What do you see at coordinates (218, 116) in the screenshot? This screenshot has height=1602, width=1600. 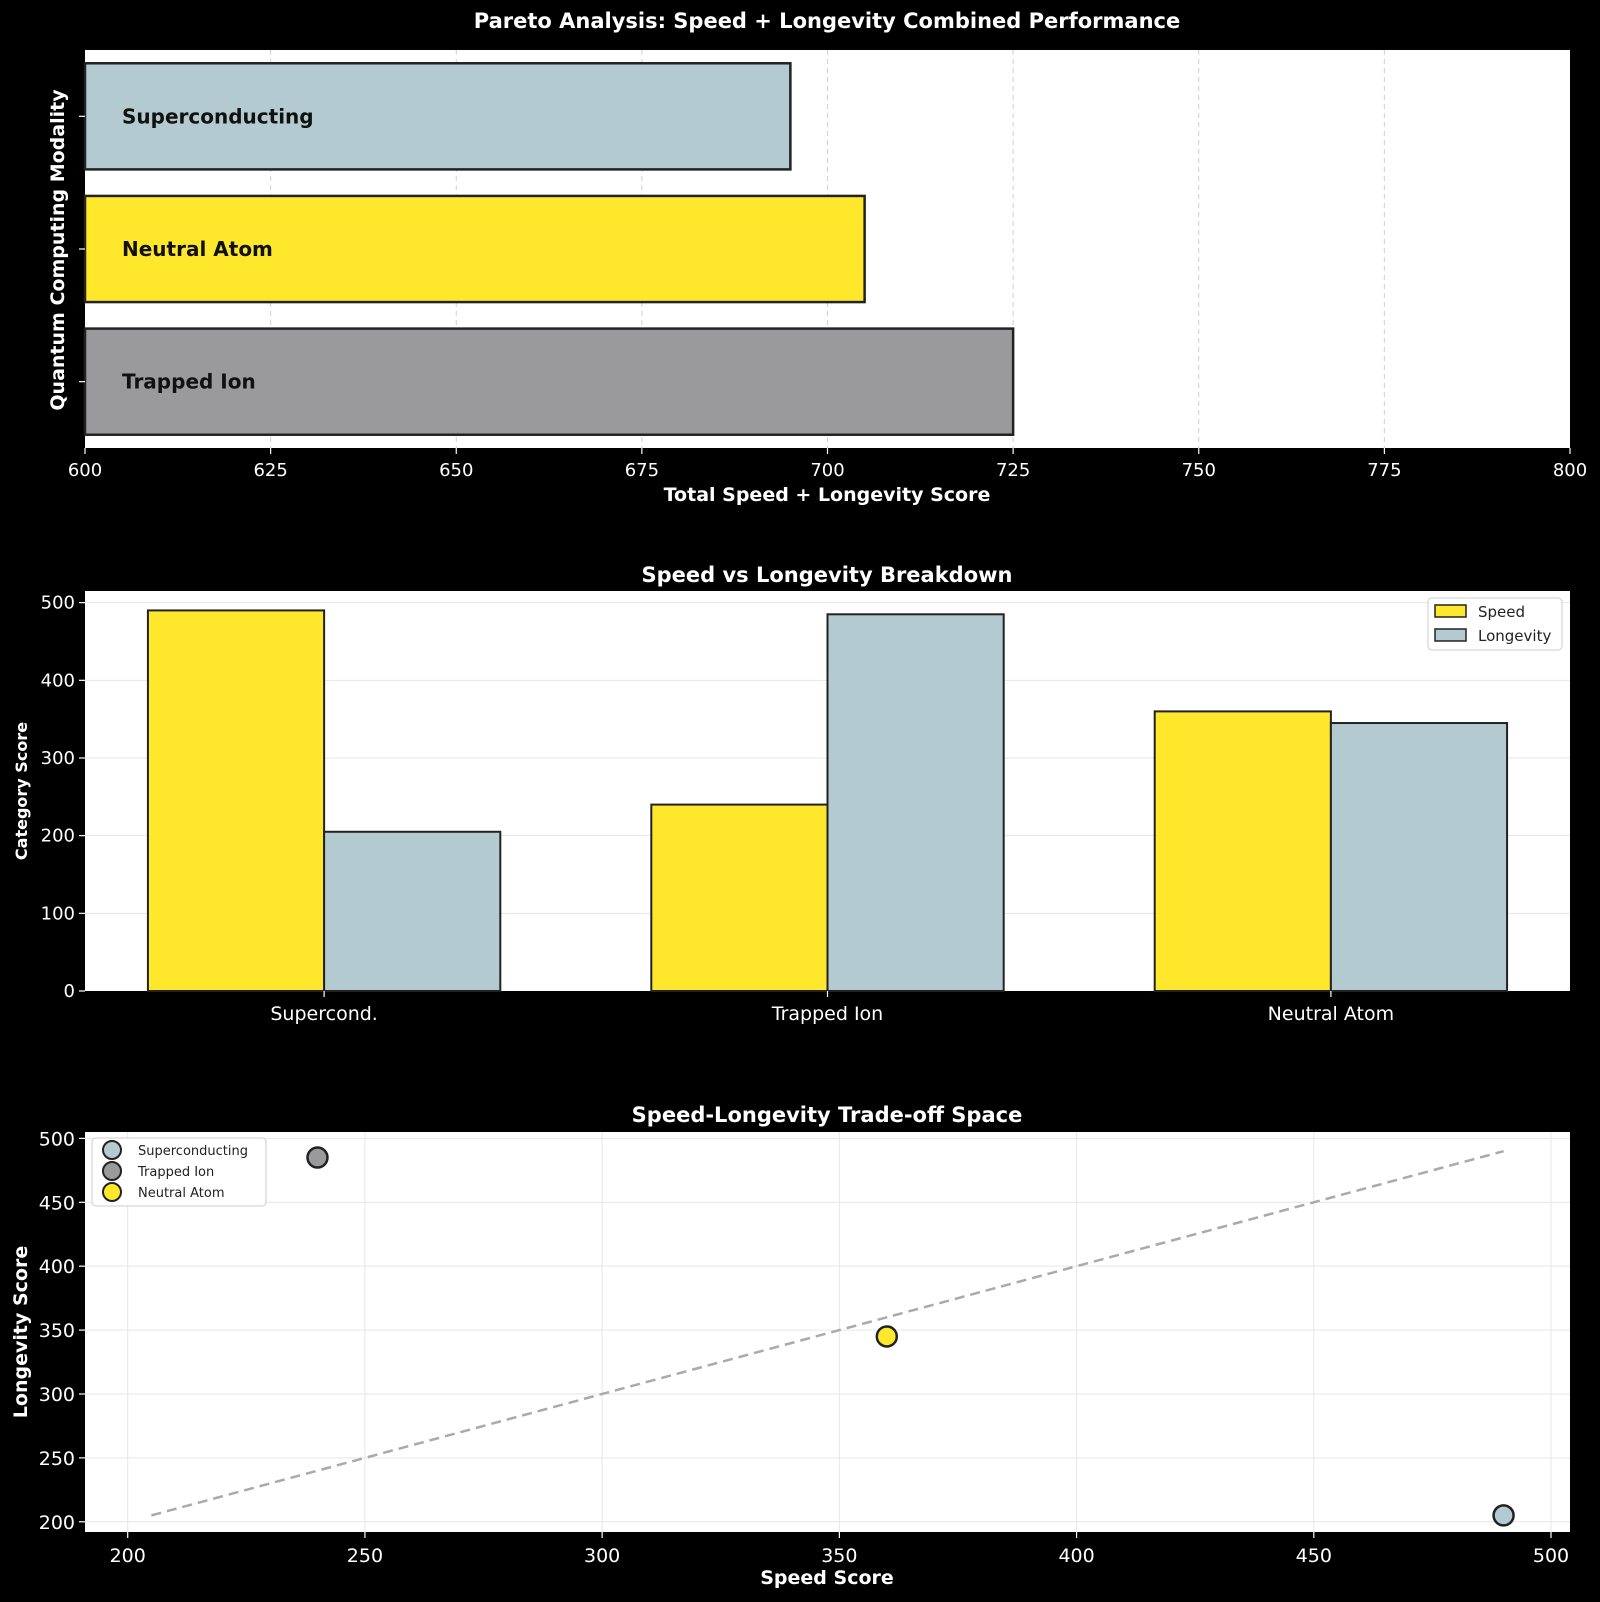 I see `bar-label-superconducting: Superconducting` at bounding box center [218, 116].